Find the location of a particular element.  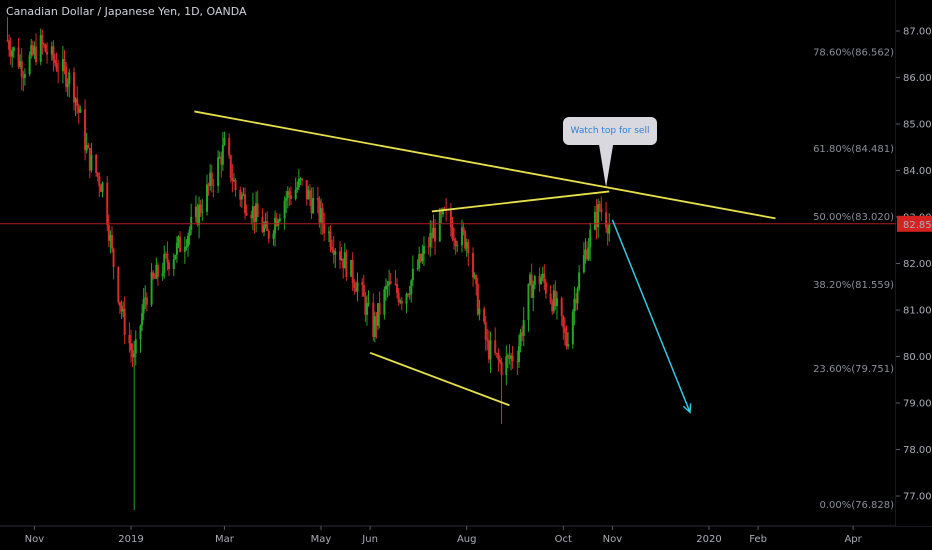

price-axis-bg is located at coordinates (914, 263).